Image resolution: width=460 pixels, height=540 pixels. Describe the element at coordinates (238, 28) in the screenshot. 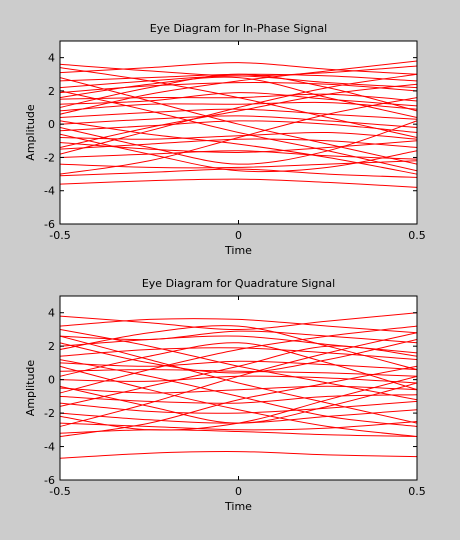

I see `chart-title: Eye Diagram for In-Phase Signal` at that location.